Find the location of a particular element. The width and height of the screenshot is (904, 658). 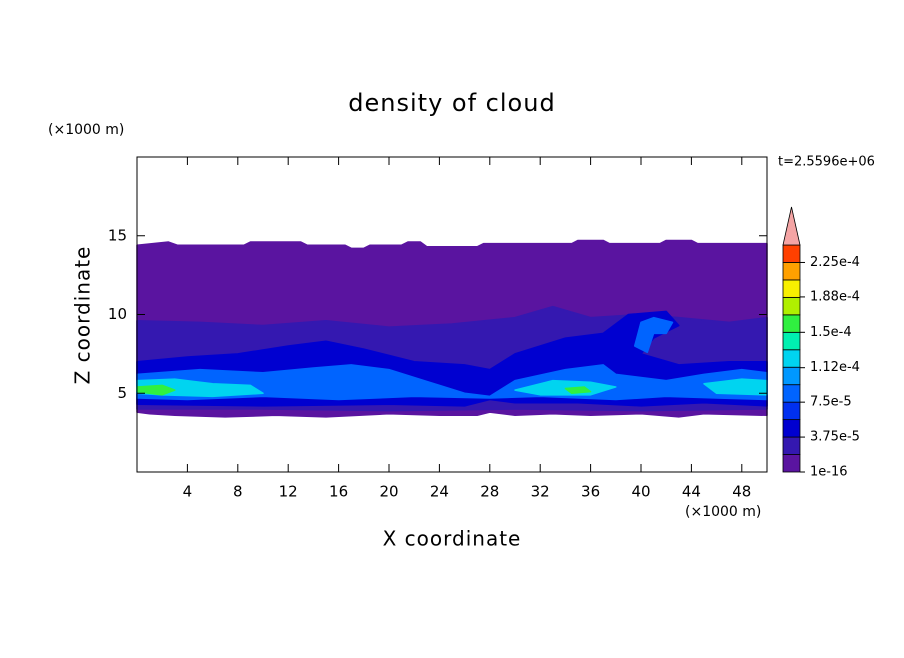

chart-title: density of cloud is located at coordinates (451, 103).